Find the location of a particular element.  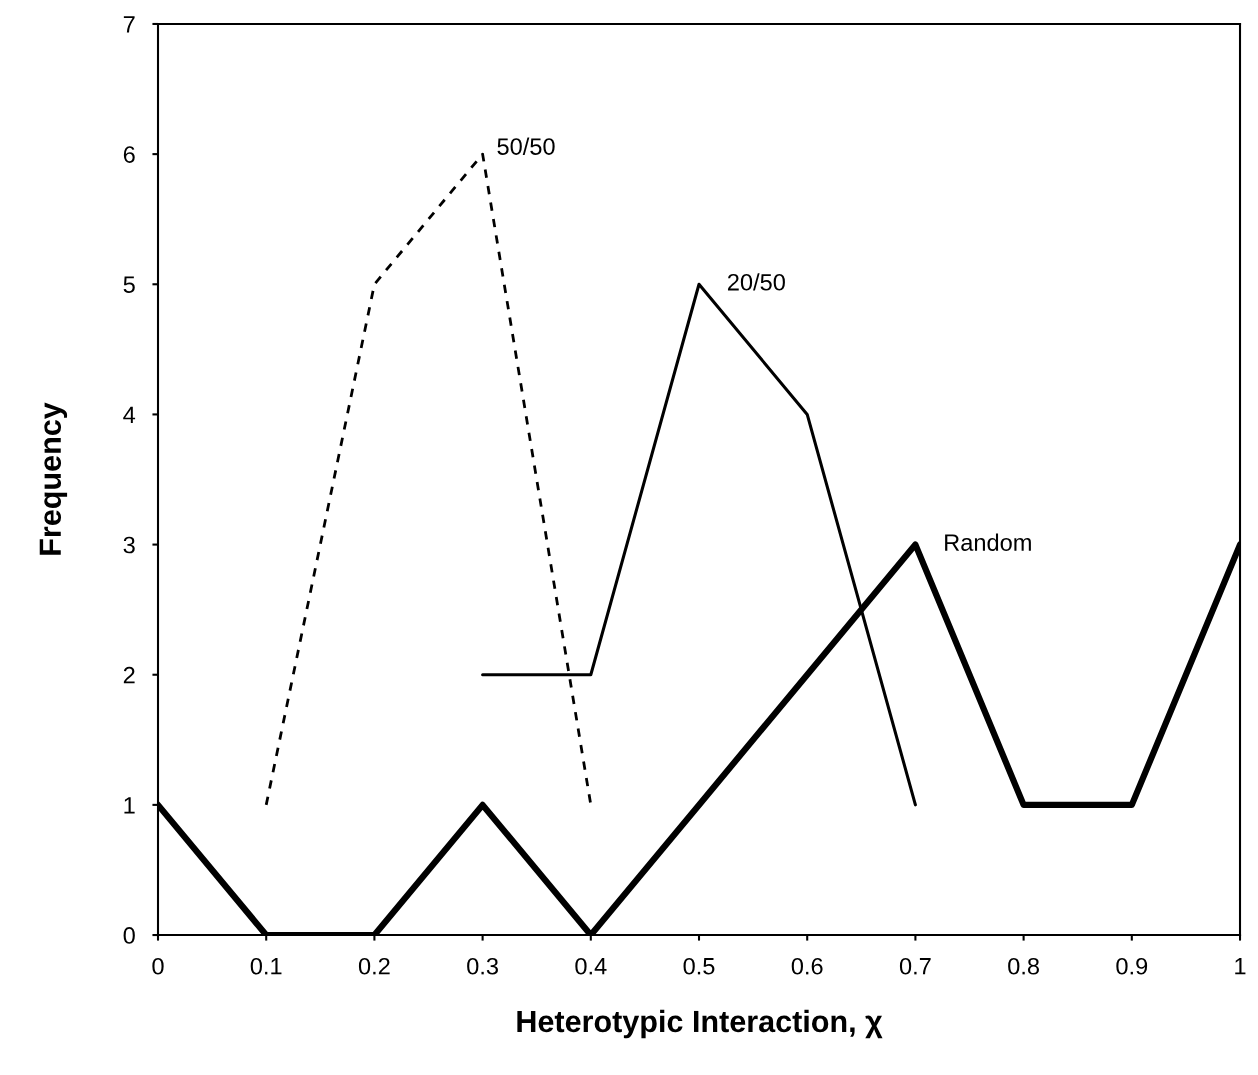

y-tick-label: 4 is located at coordinates (129, 414).